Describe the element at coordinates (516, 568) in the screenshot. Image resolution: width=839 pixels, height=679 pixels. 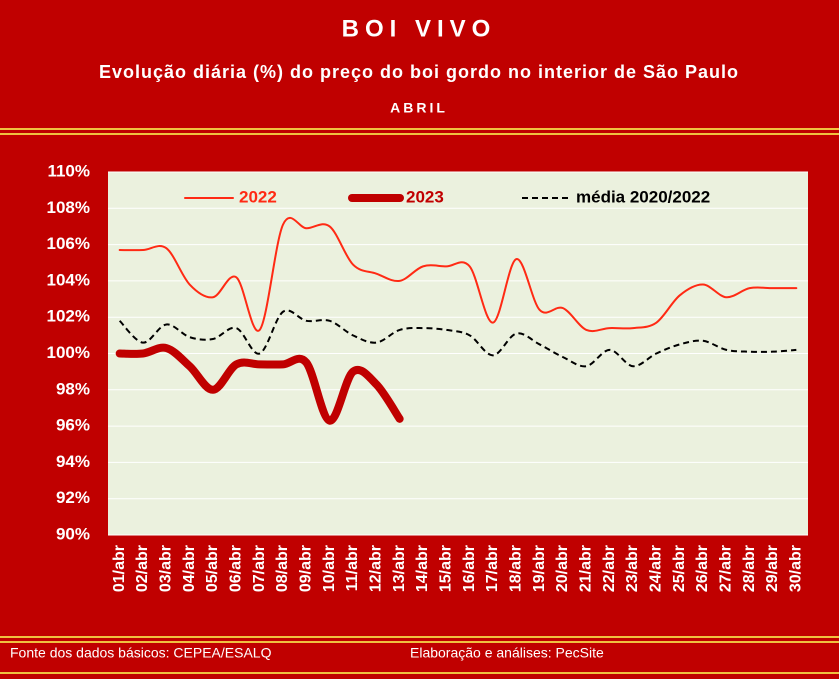
I see `x-tick-label: 18/abr` at that location.